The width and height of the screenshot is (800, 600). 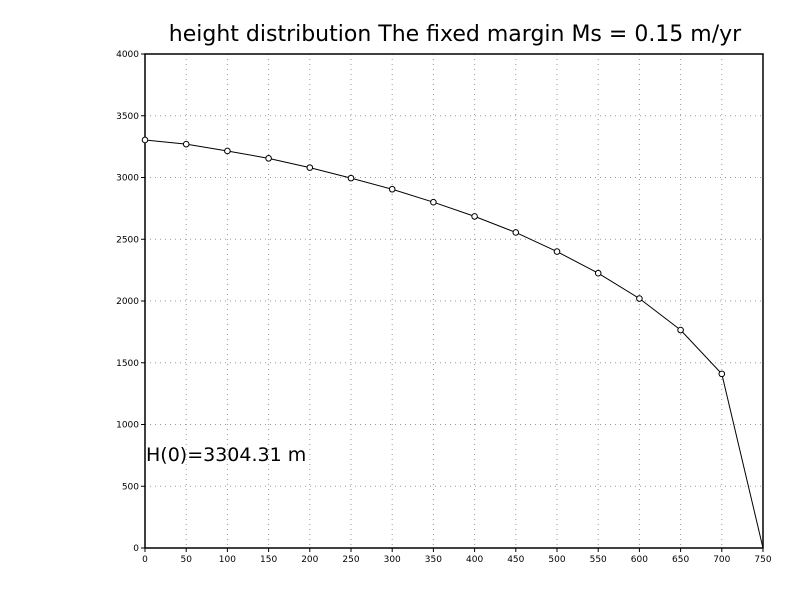 I want to click on x-tick-label: 750, so click(x=762, y=560).